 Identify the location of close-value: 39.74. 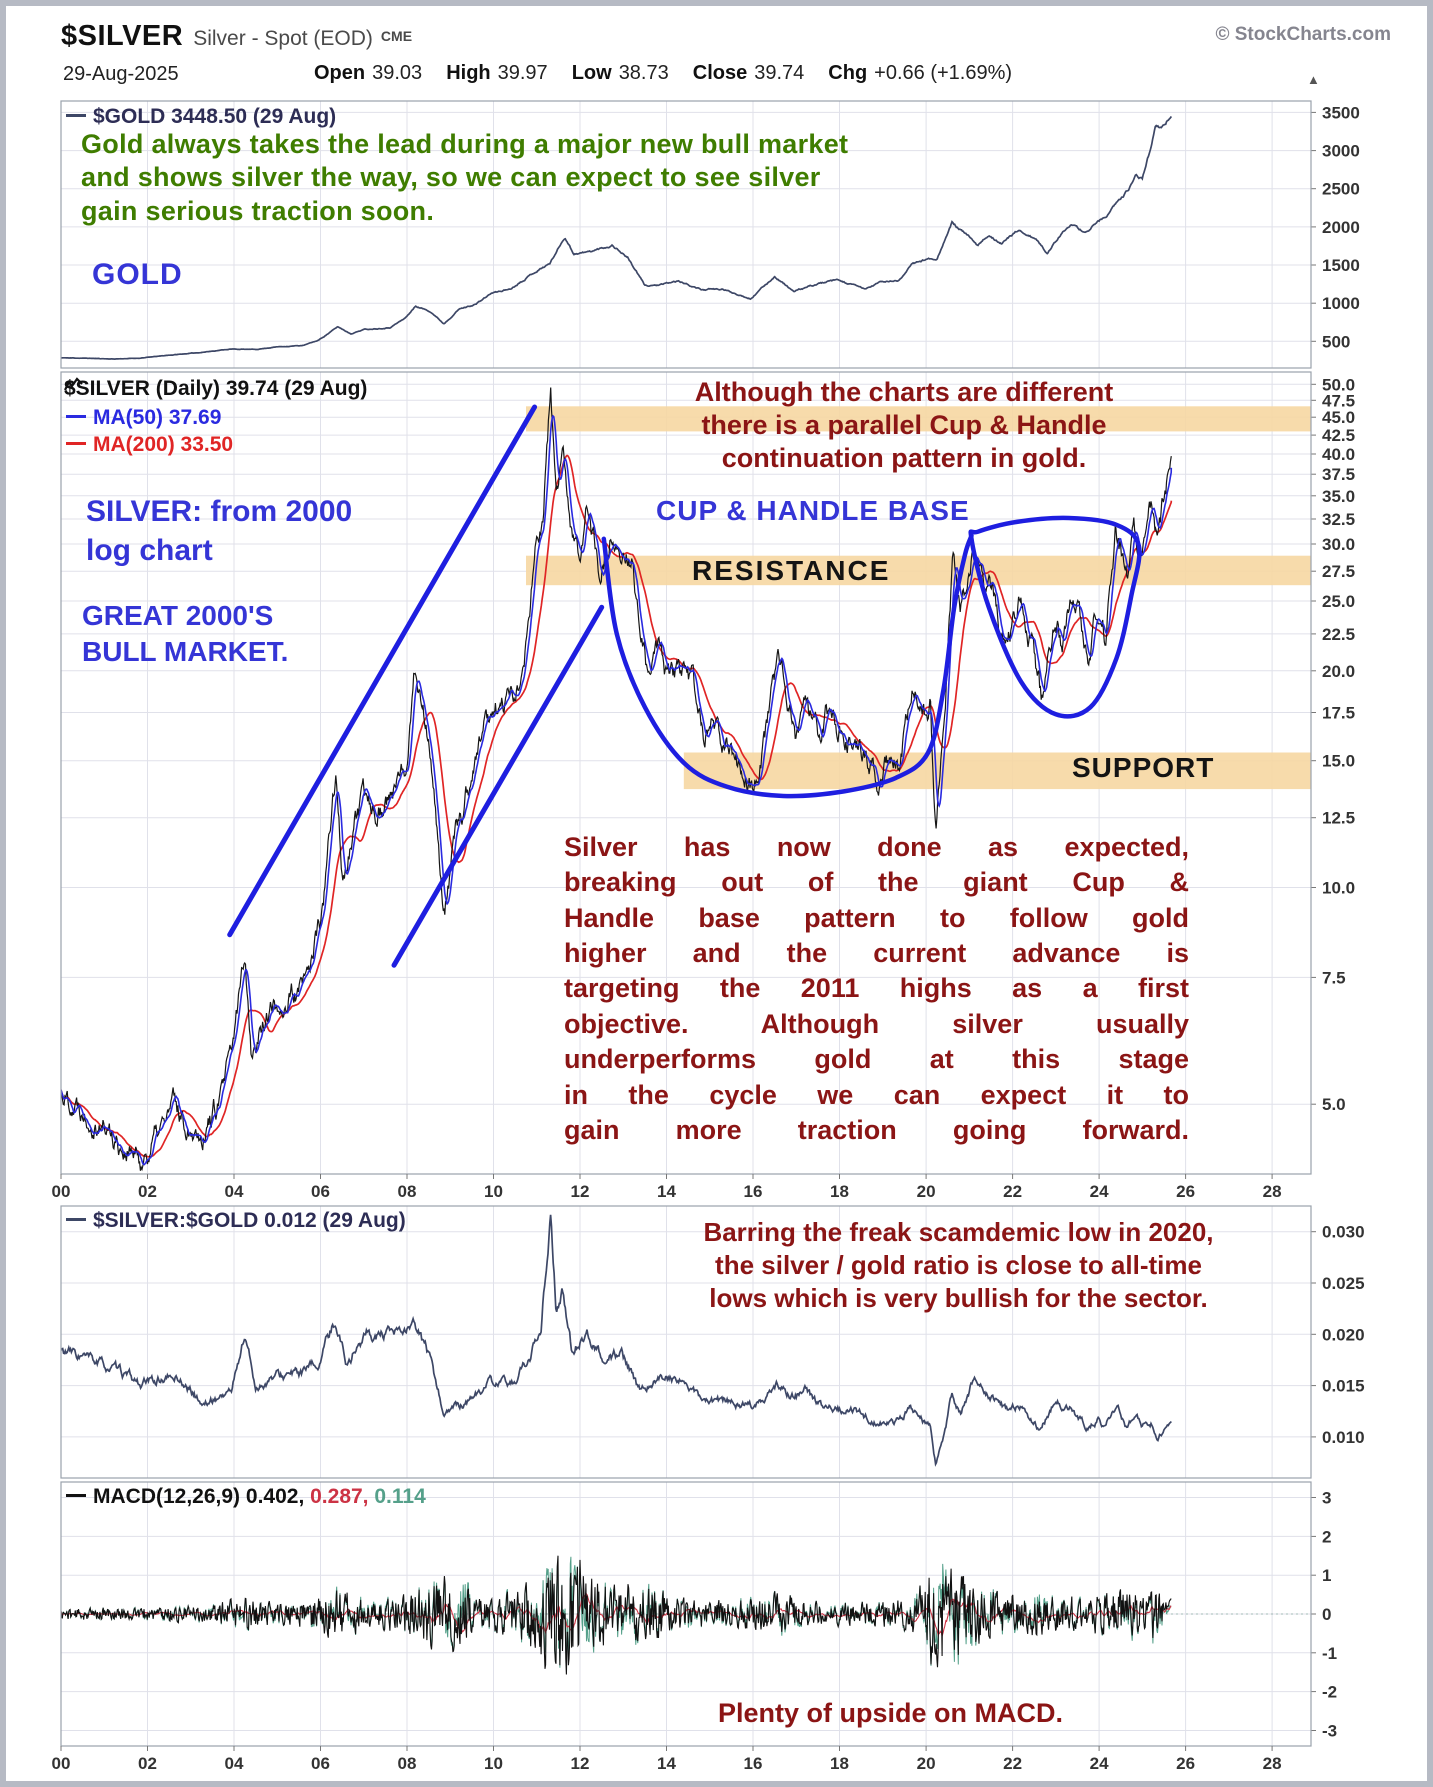
(779, 73).